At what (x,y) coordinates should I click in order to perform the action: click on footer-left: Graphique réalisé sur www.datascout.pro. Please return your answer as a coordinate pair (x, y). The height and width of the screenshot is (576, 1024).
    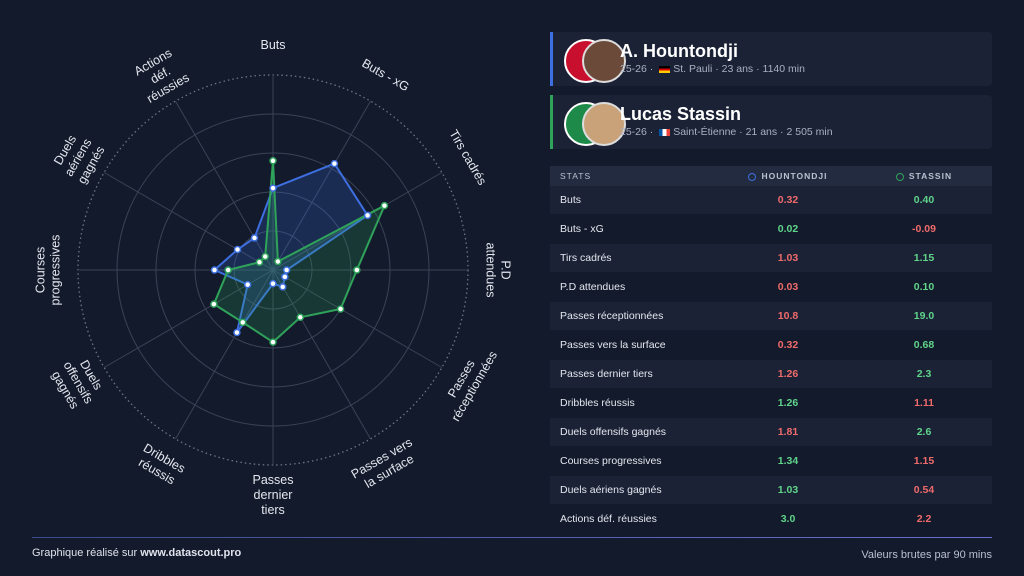
    Looking at the image, I should click on (136, 553).